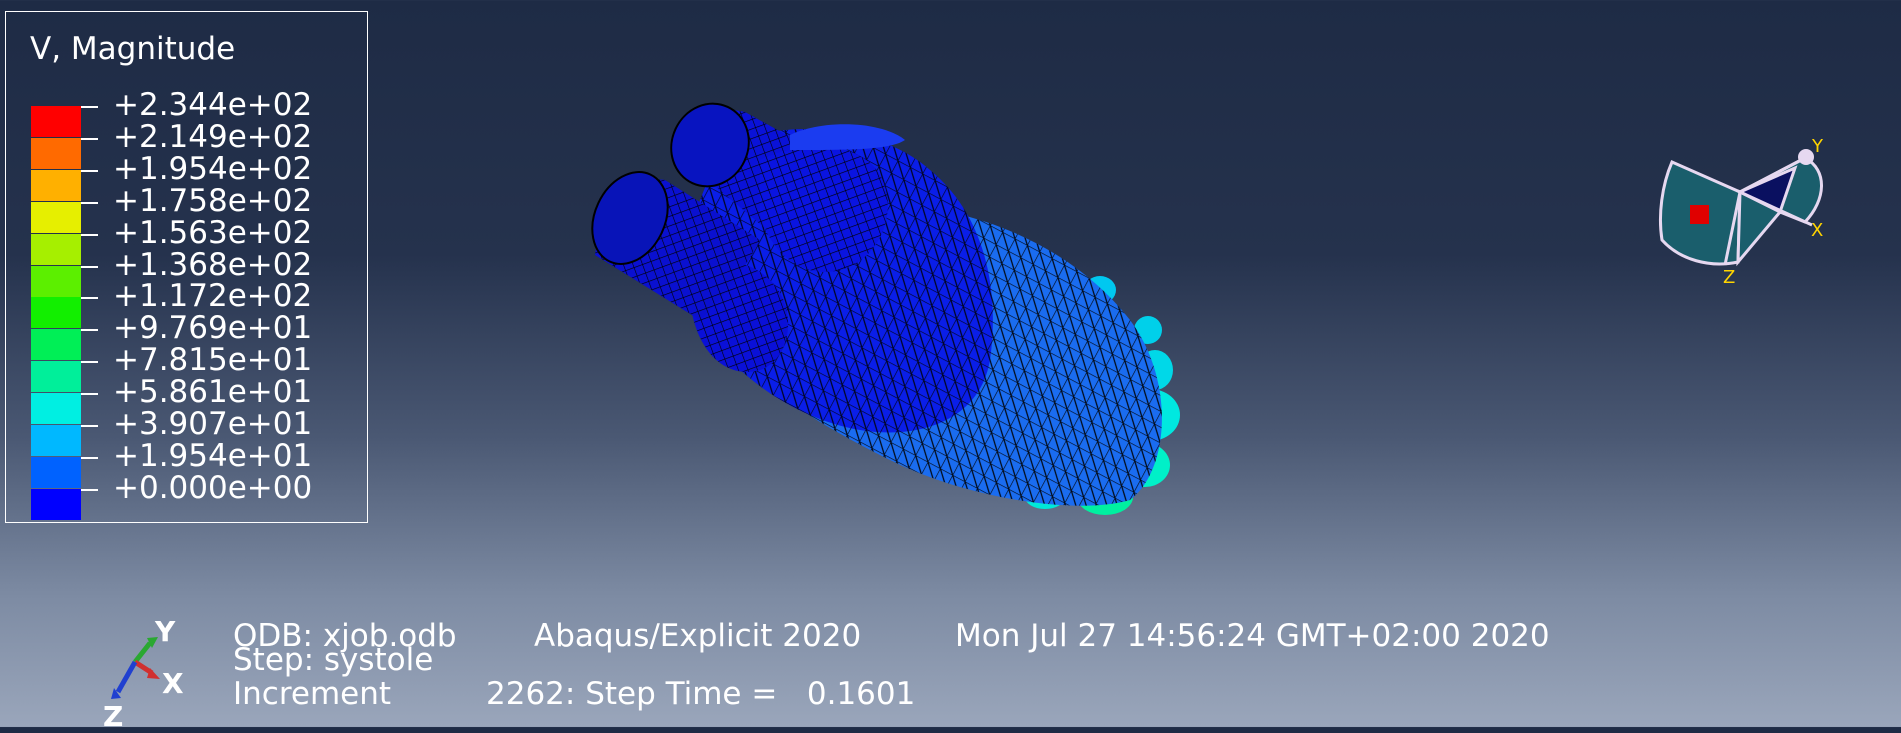  I want to click on legend-value-label: +1.368e+02, so click(213, 264).